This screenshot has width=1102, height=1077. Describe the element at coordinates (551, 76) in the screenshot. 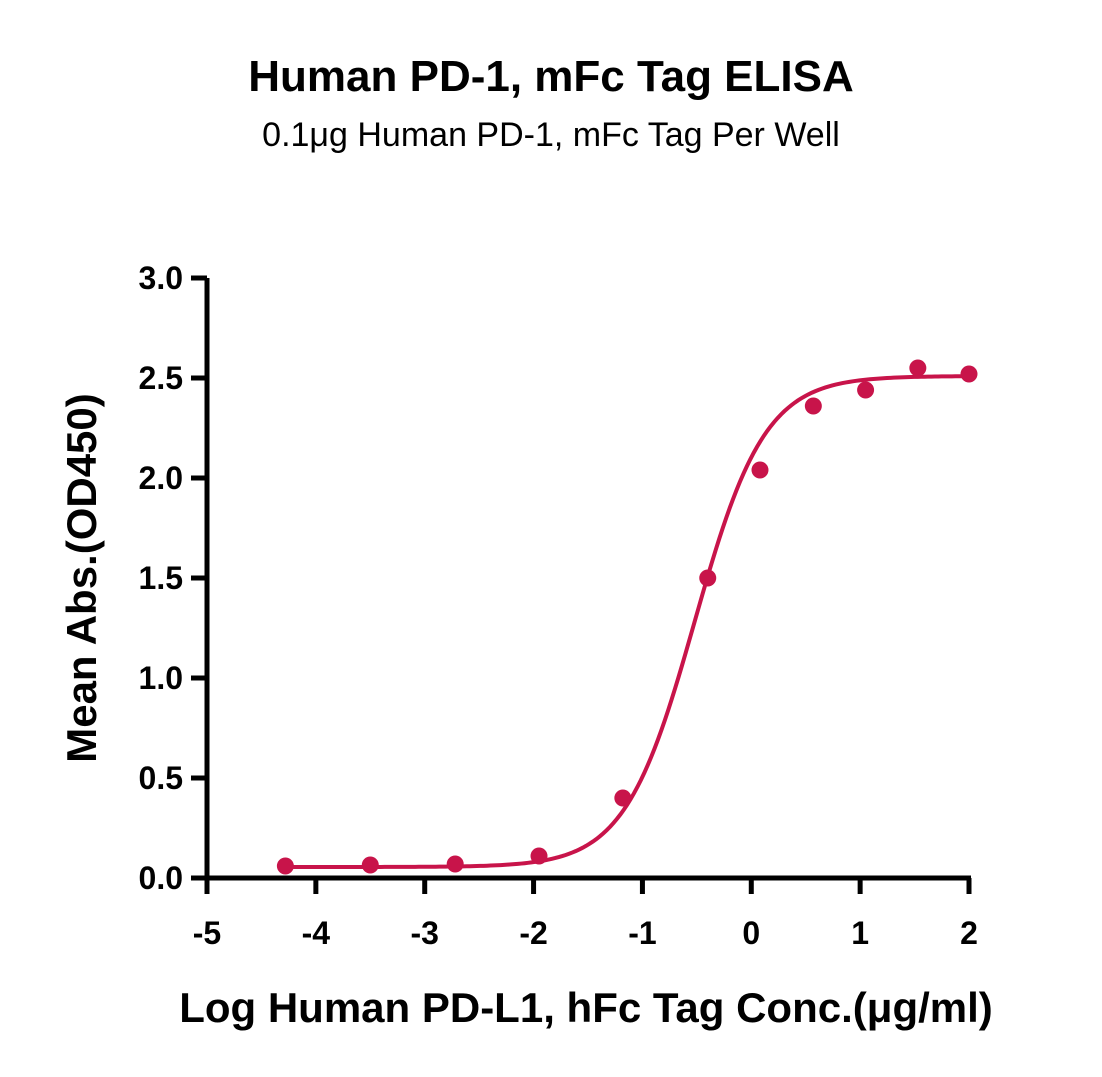

I see `chart-title: Human PD-1, mFc Tag ELISA` at that location.